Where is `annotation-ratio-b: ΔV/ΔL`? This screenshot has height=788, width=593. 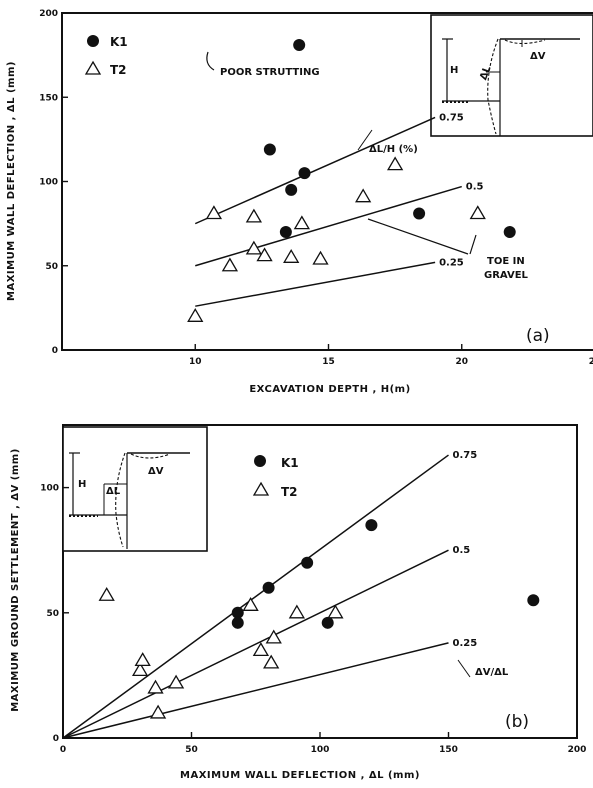 annotation-ratio-b: ΔV/ΔL is located at coordinates (492, 672).